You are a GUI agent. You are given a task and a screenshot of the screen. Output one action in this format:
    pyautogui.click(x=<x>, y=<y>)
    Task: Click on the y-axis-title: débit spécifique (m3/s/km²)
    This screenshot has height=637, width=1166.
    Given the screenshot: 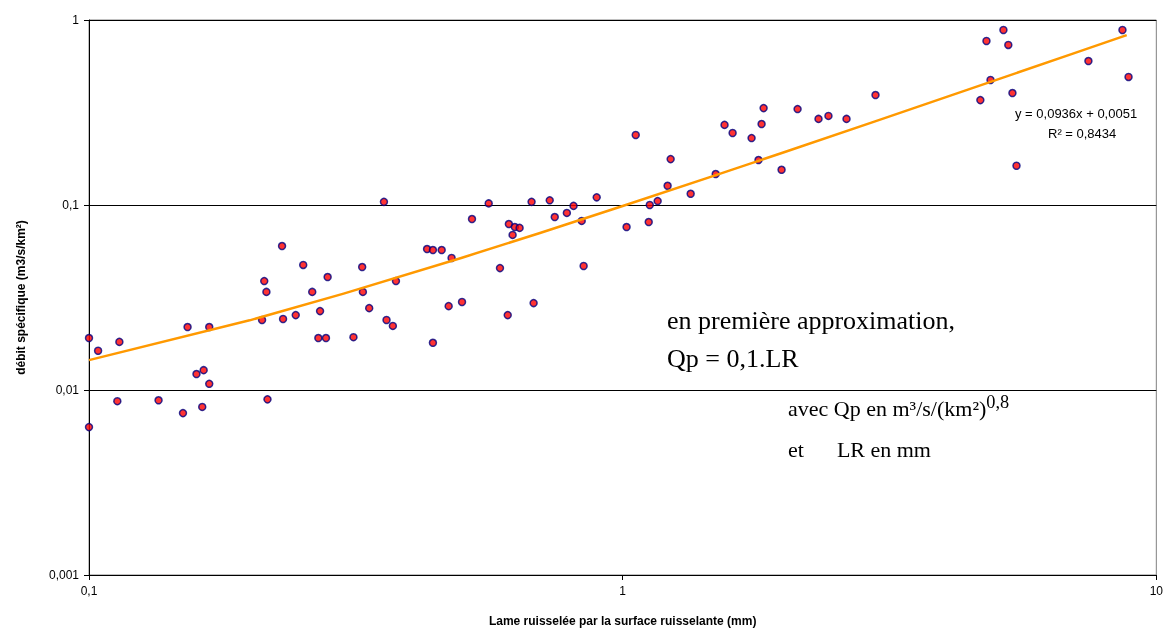 What is the action you would take?
    pyautogui.click(x=21, y=297)
    